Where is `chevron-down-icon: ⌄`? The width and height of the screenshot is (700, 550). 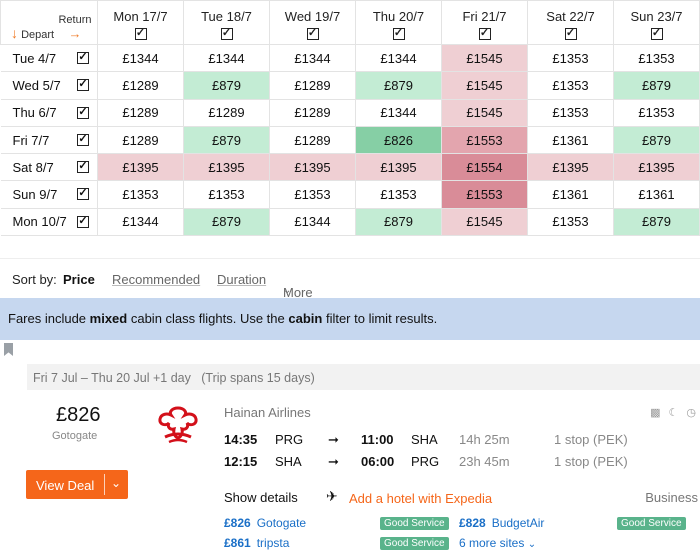 chevron-down-icon: ⌄ is located at coordinates (116, 483).